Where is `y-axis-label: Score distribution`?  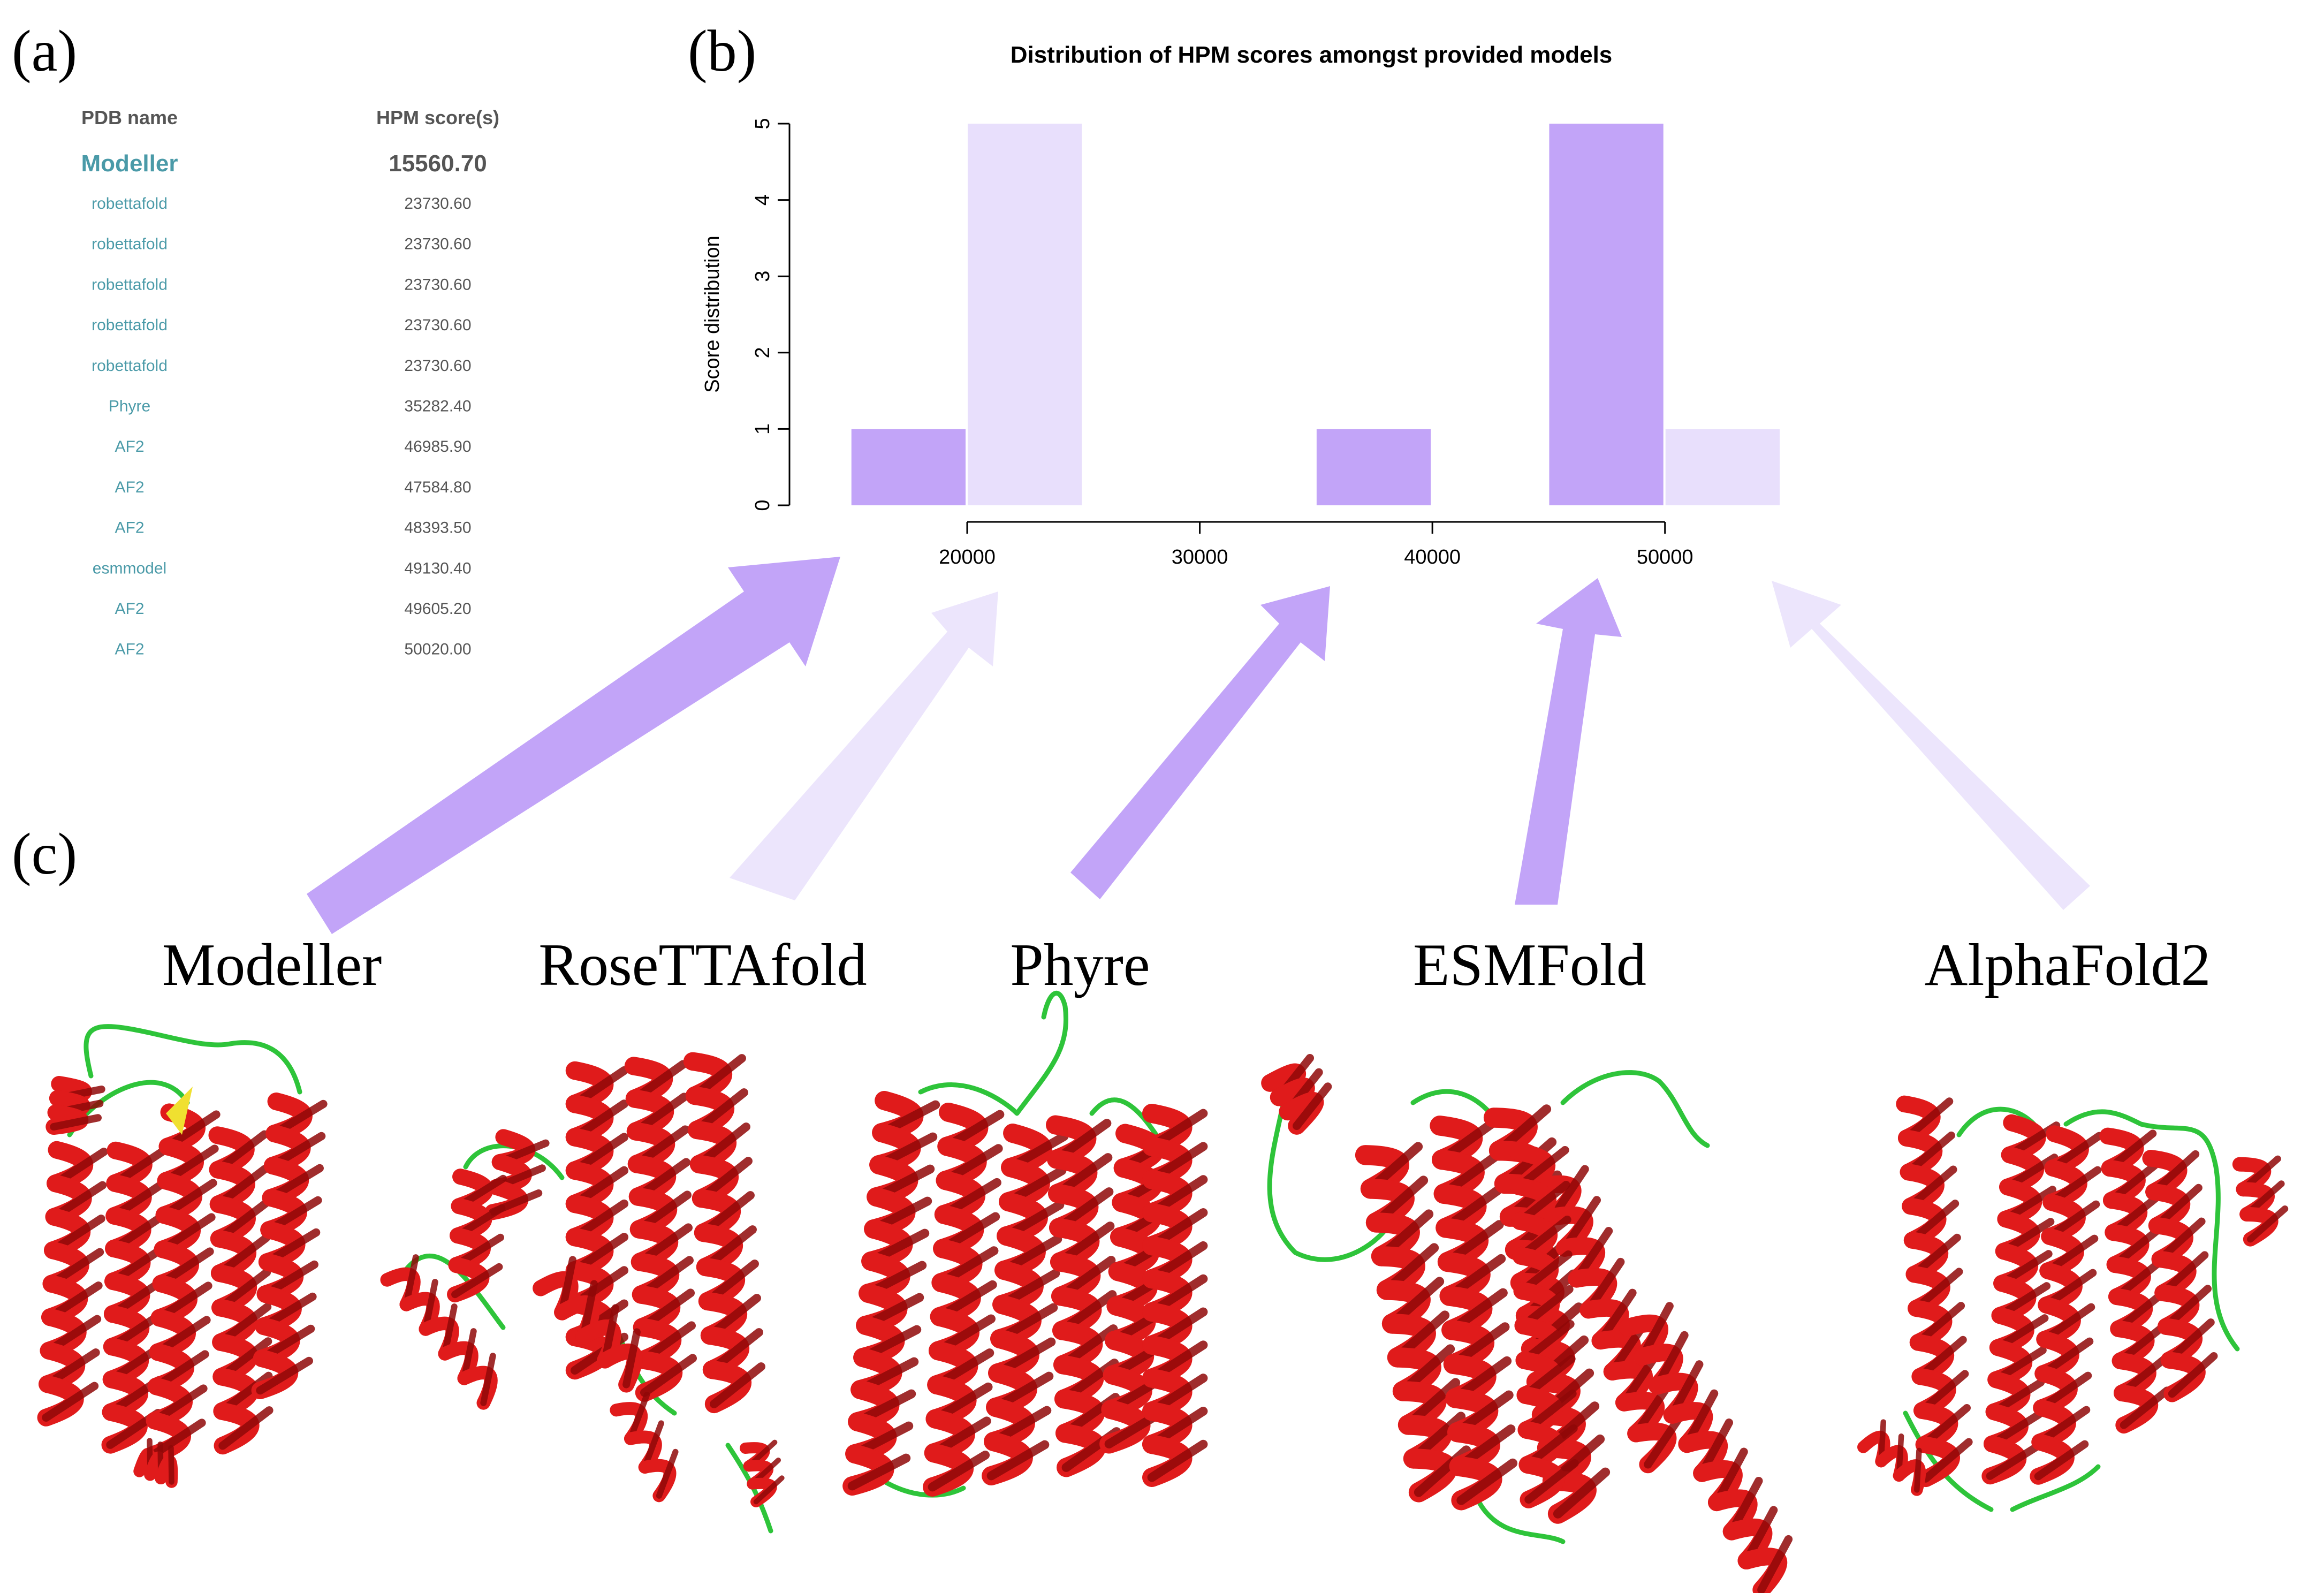
y-axis-label: Score distribution is located at coordinates (713, 314).